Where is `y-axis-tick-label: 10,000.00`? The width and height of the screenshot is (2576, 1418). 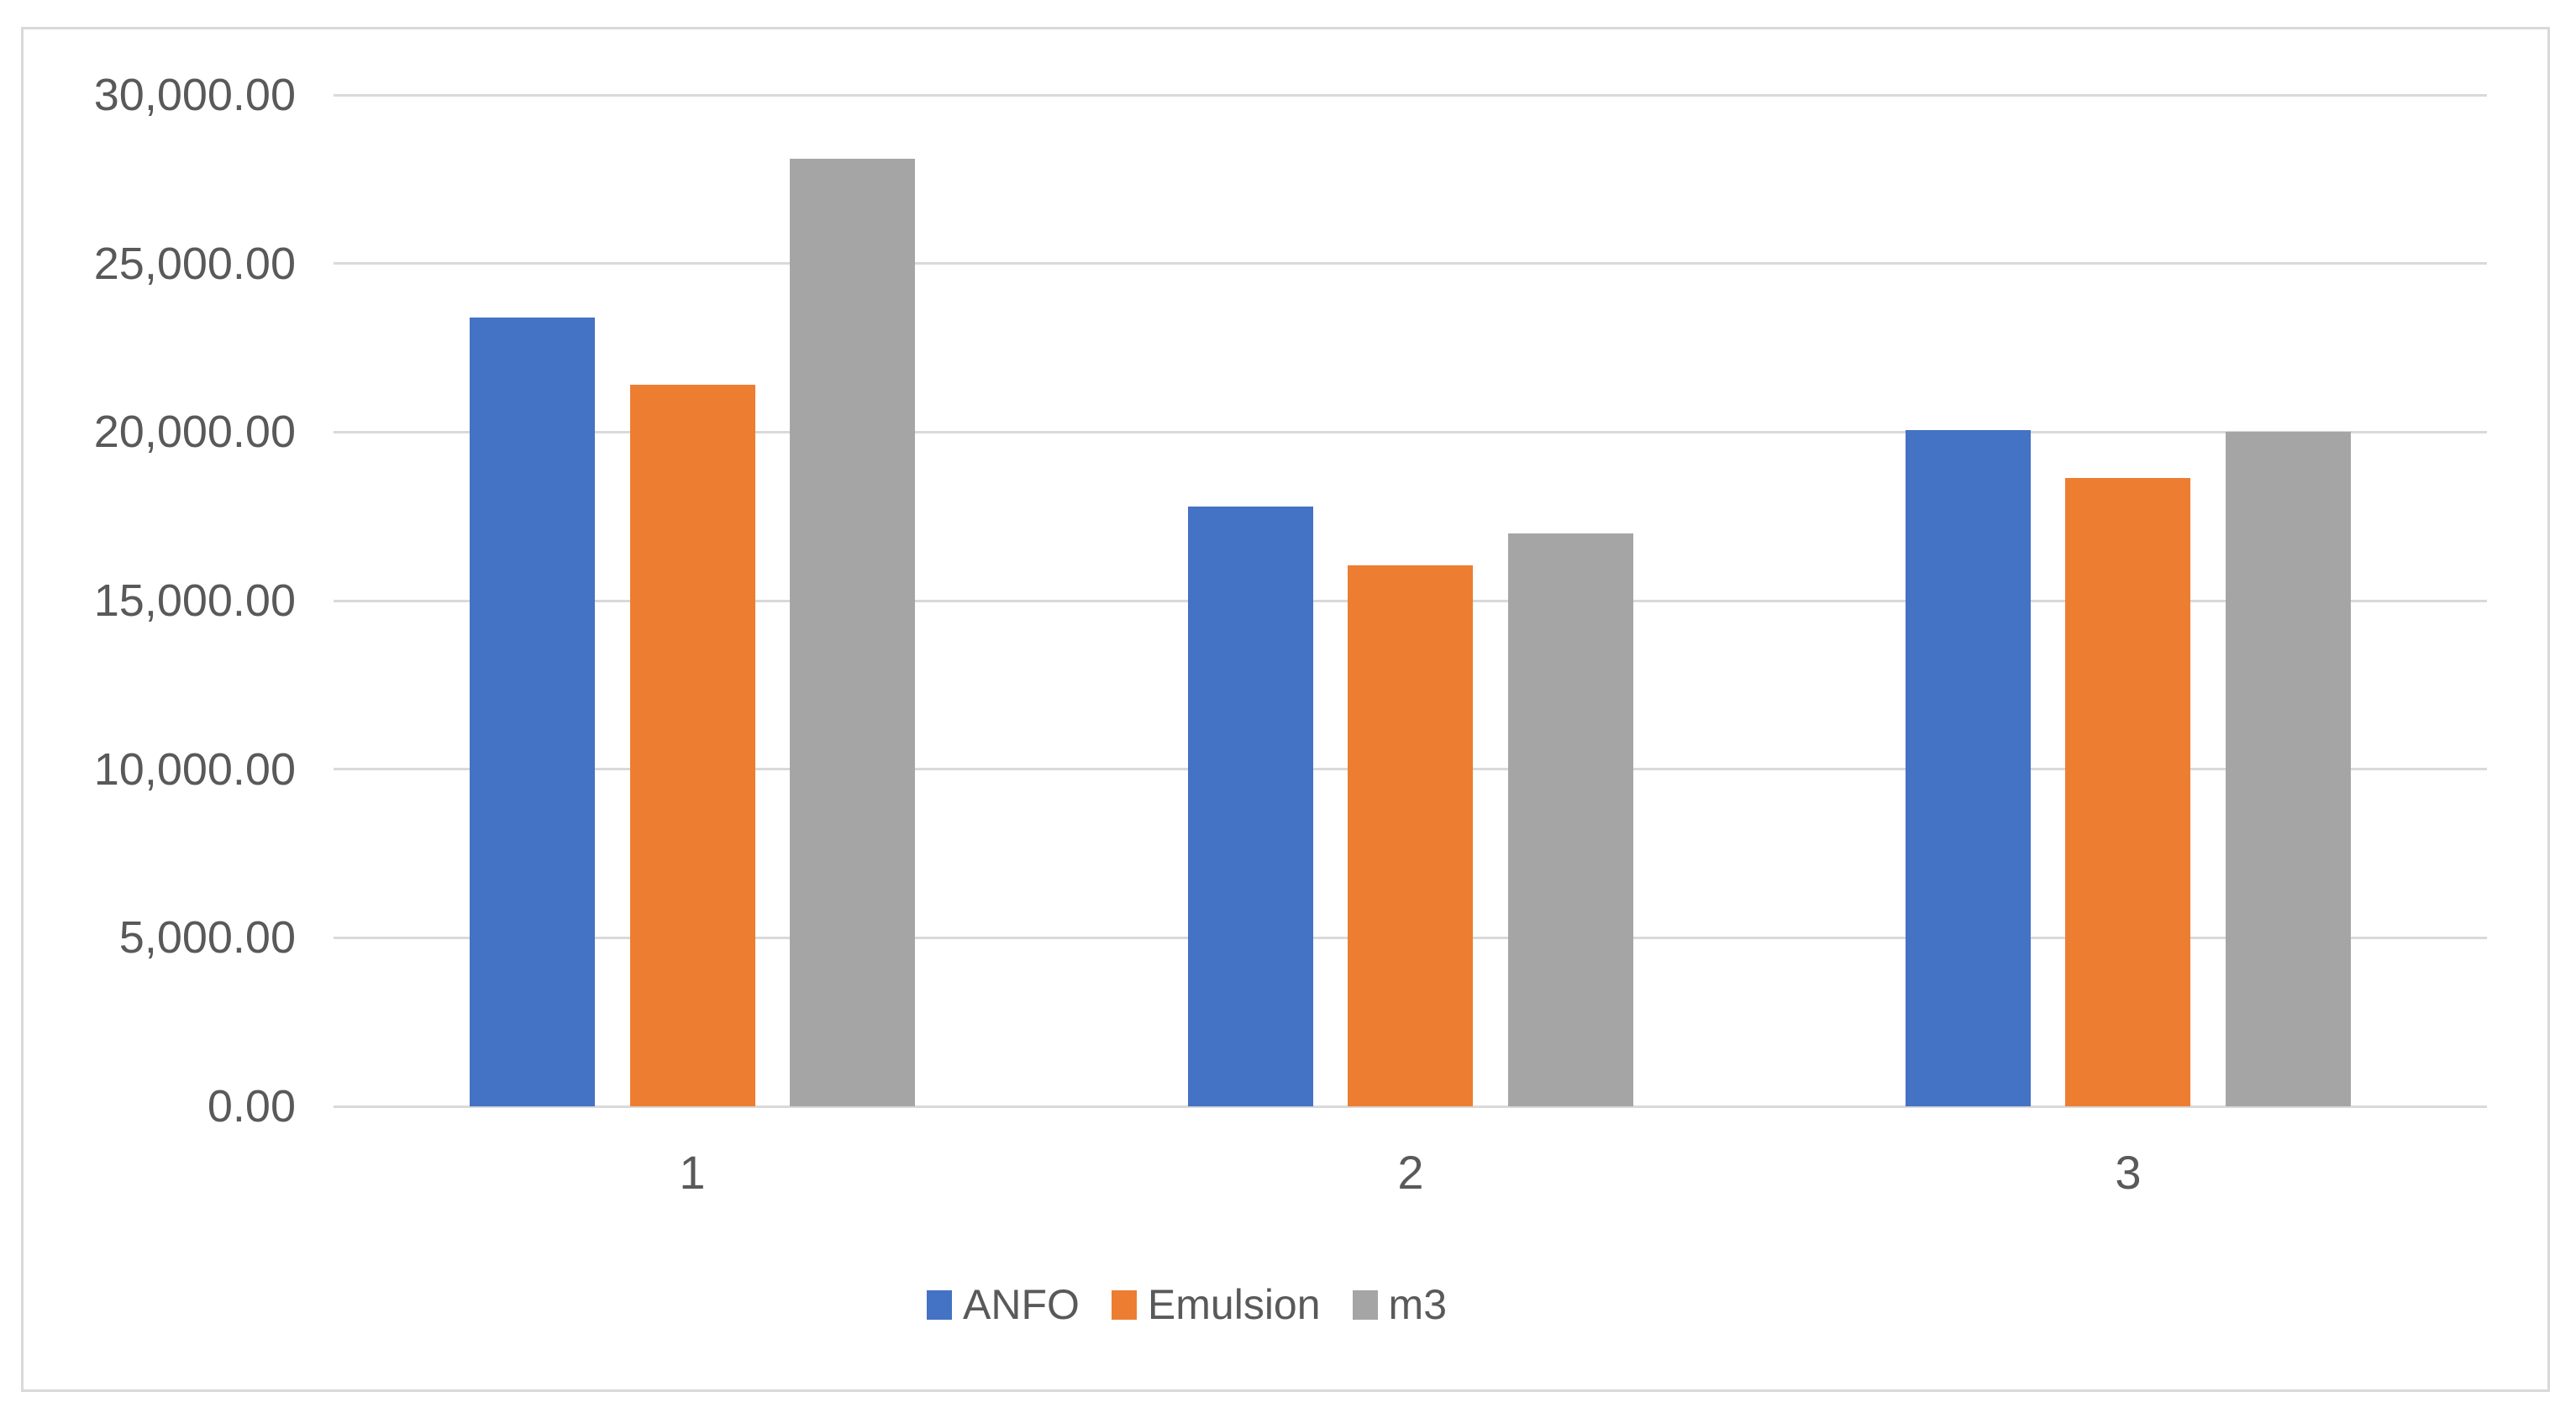 y-axis-tick-label: 10,000.00 is located at coordinates (194, 769).